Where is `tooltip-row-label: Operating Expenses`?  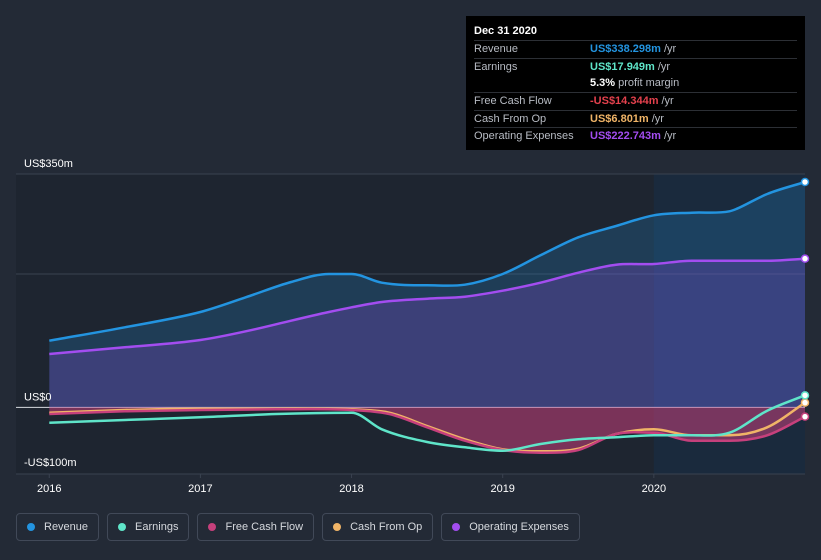 tooltip-row-label: Operating Expenses is located at coordinates (524, 136).